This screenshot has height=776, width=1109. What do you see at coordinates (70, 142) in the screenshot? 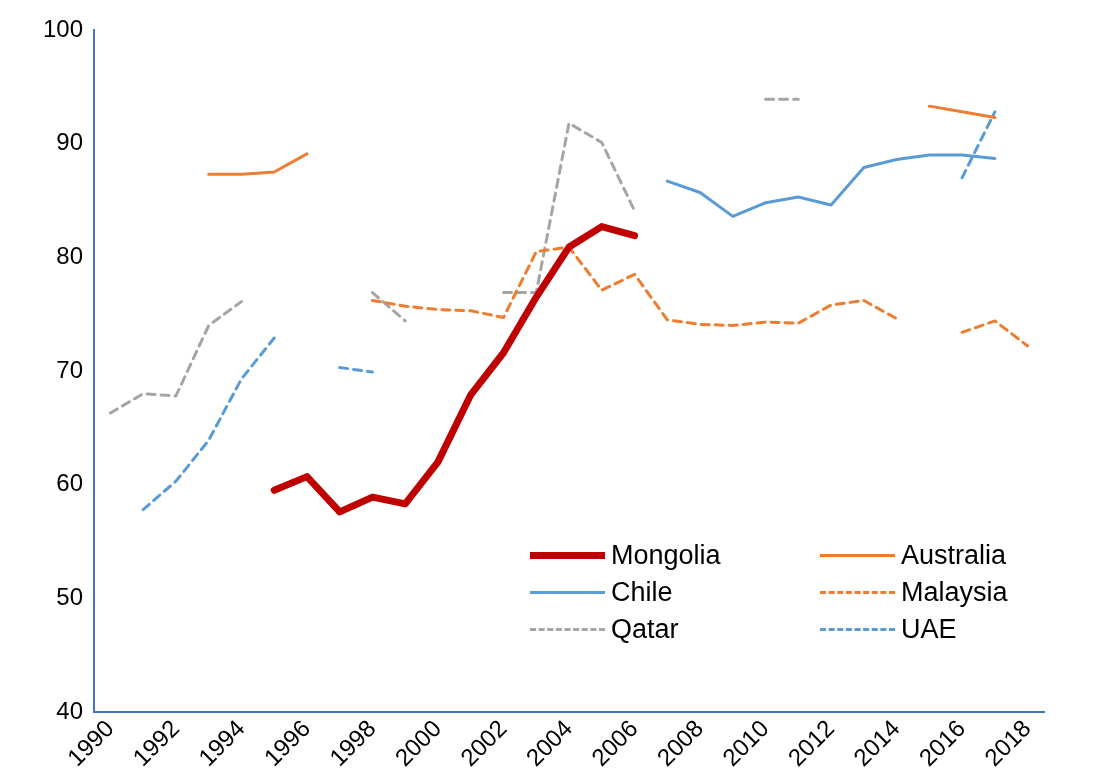
I see `y-tick-label: 90` at bounding box center [70, 142].